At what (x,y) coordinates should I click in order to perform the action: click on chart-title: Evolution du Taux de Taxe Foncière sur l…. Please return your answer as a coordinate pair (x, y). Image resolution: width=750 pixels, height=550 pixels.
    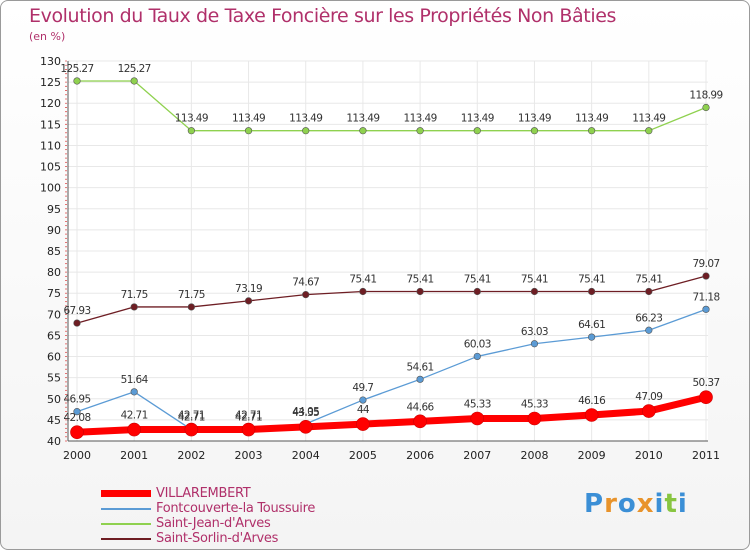
    Looking at the image, I should click on (323, 16).